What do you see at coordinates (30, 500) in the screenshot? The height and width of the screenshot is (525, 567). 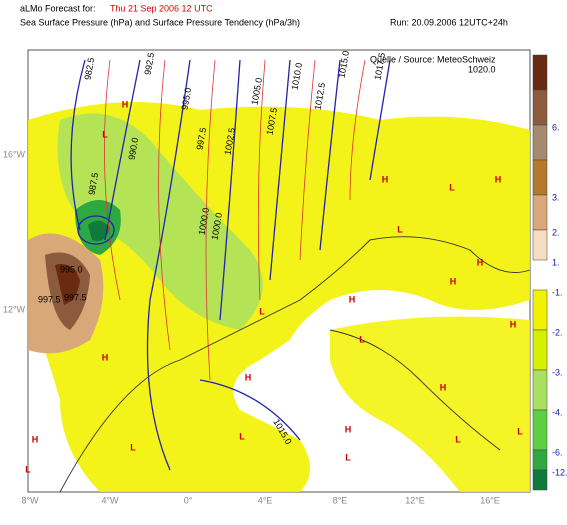 I see `lon-label: 8°W` at bounding box center [30, 500].